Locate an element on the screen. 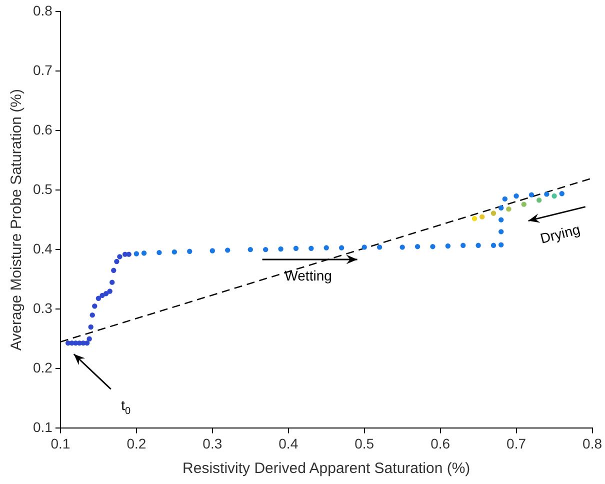 Image resolution: width=605 pixels, height=484 pixels. annotation: Drying is located at coordinates (560, 233).